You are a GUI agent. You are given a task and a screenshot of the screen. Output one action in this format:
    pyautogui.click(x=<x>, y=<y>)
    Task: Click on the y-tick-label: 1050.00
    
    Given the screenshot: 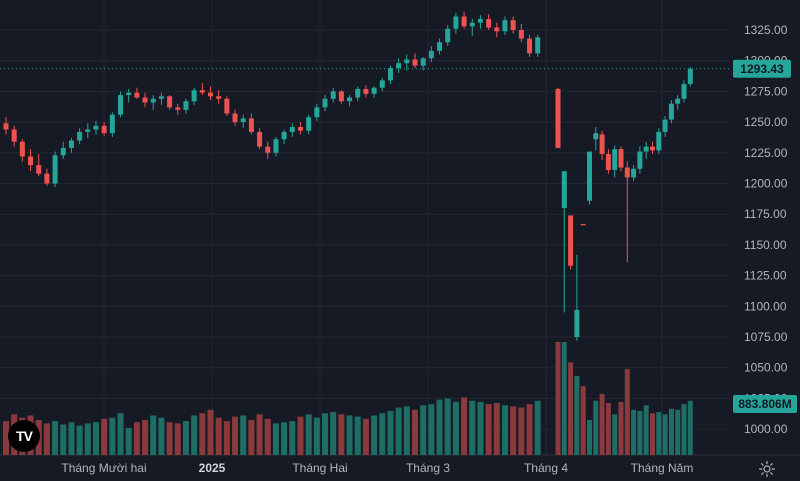 What is the action you would take?
    pyautogui.click(x=766, y=368)
    